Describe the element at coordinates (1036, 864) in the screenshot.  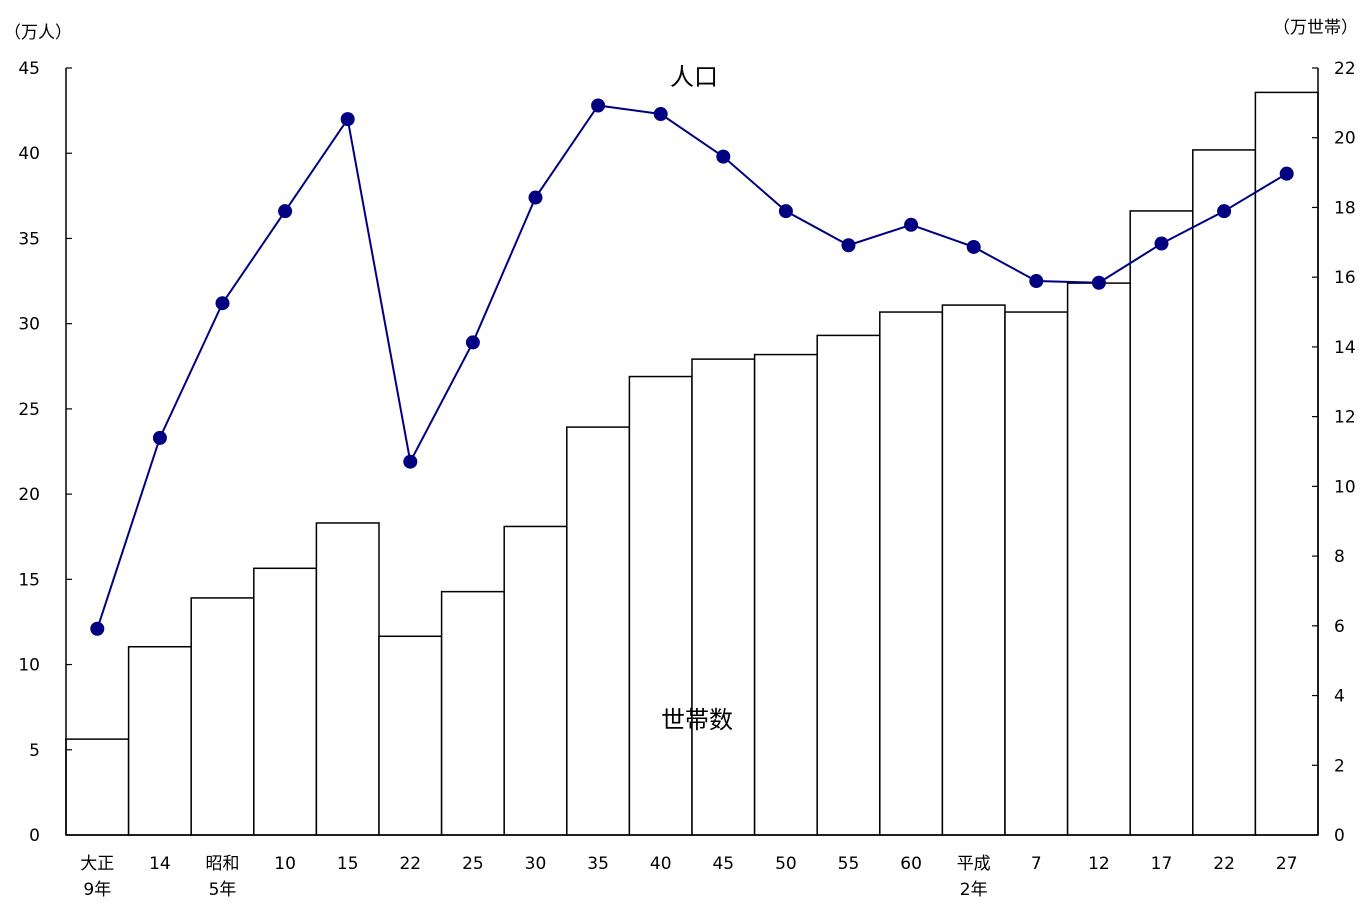
I see `x-tick-label: 7` at that location.